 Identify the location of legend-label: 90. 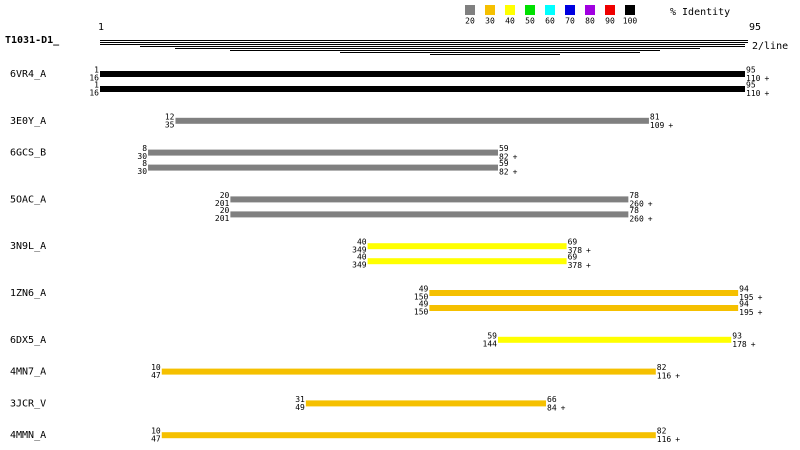
(610, 21).